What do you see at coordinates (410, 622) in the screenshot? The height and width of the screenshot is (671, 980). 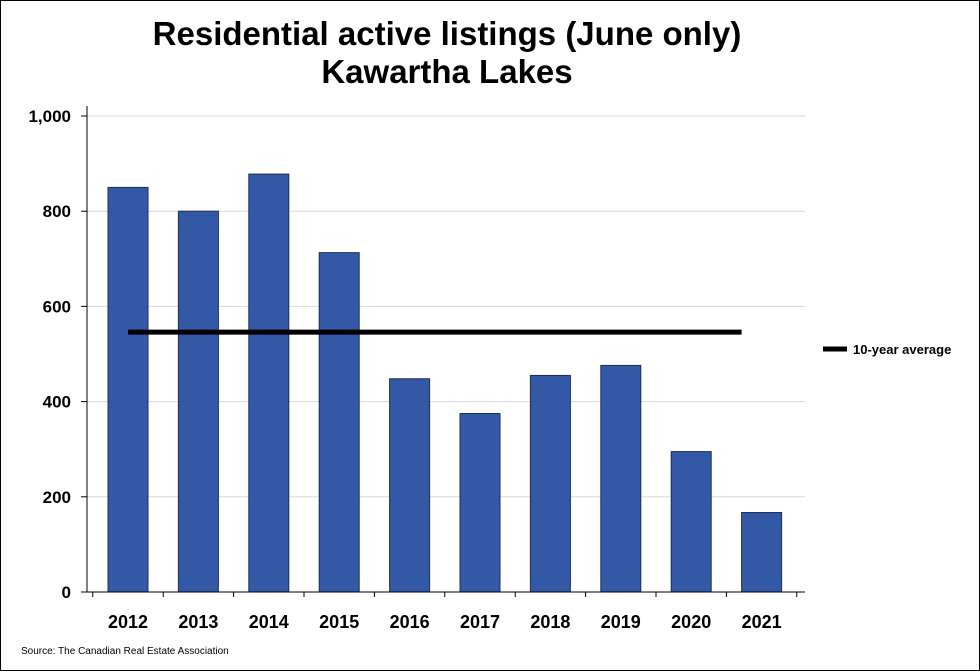 I see `x-tick-label: 2016` at bounding box center [410, 622].